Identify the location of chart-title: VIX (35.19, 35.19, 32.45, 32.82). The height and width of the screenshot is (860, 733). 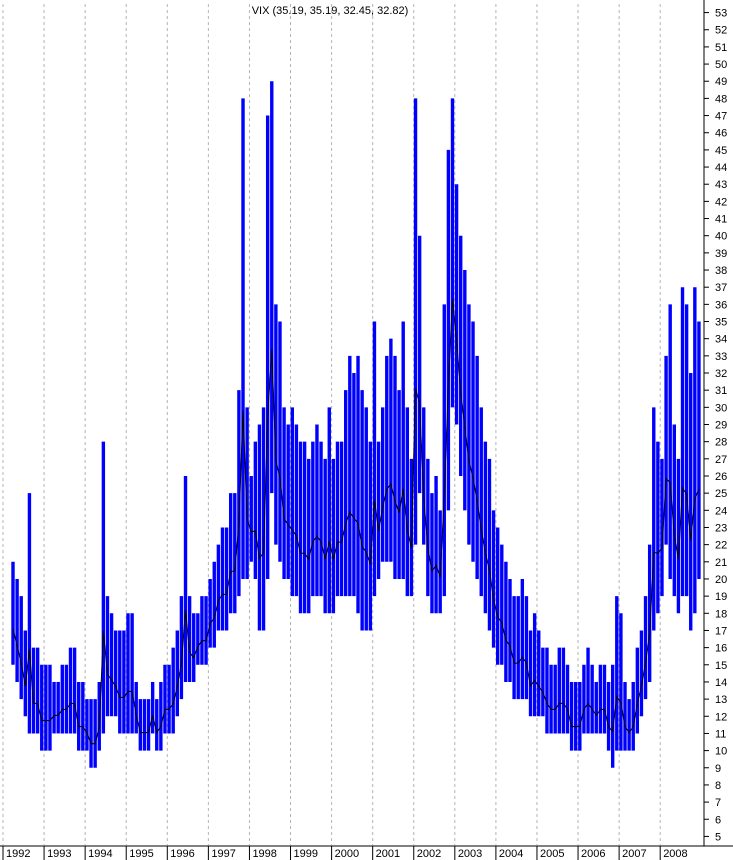
(330, 11).